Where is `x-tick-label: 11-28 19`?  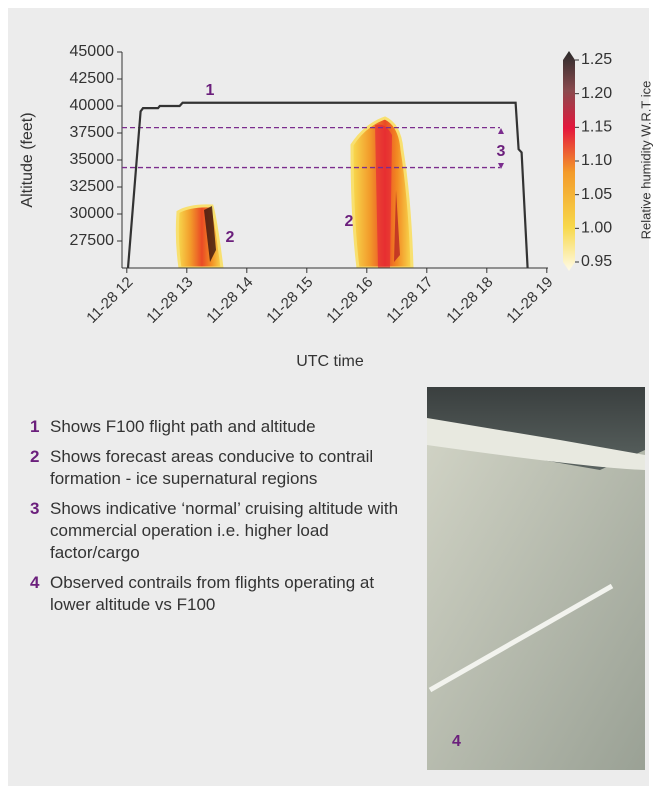
x-tick-label: 11-28 19 is located at coordinates (529, 300).